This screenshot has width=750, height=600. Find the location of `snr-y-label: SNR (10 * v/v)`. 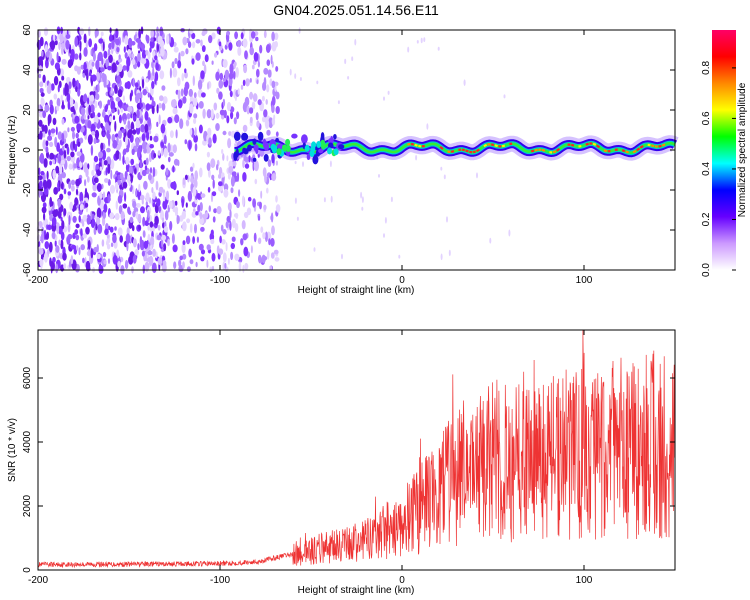

snr-y-label: SNR (10 * v/v) is located at coordinates (12, 450).